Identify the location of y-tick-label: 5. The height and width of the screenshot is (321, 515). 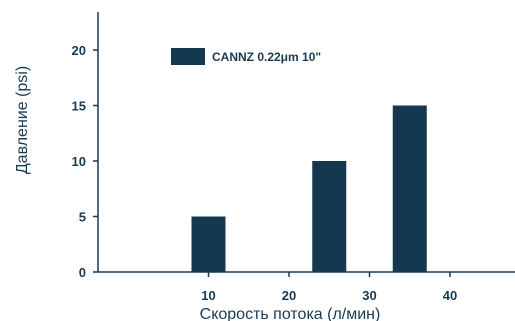
(82, 217).